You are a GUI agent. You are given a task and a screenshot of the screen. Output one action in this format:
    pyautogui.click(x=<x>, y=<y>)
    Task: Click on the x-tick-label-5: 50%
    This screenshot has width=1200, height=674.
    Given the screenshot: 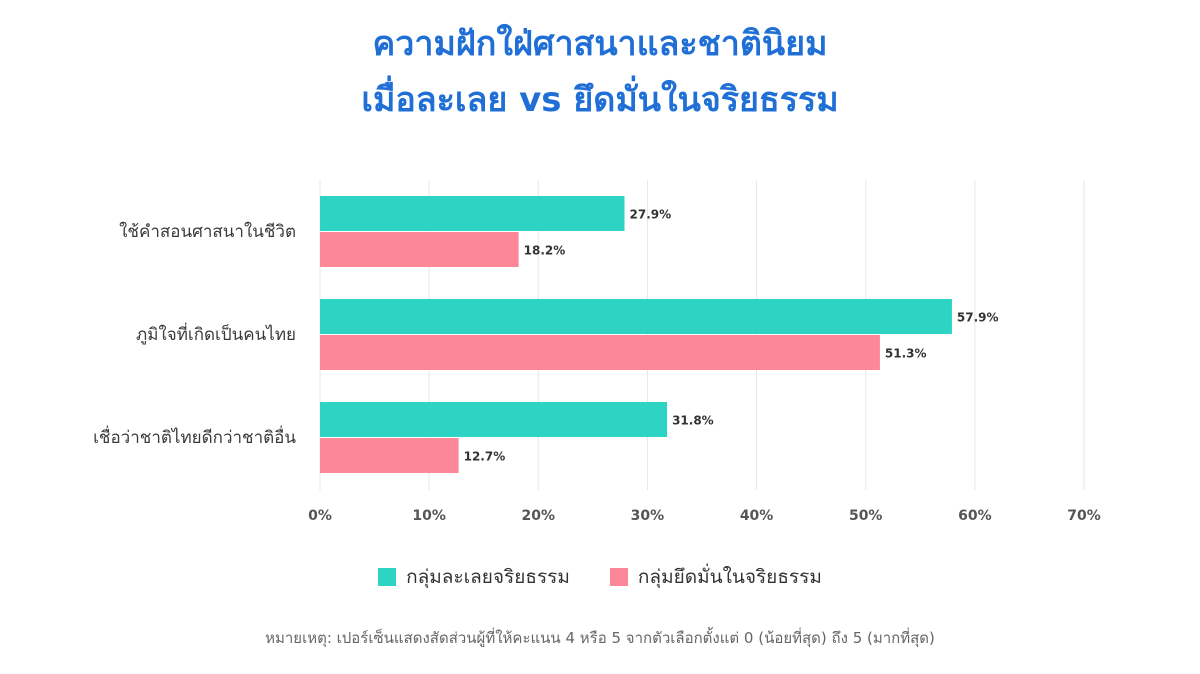 What is the action you would take?
    pyautogui.click(x=866, y=516)
    